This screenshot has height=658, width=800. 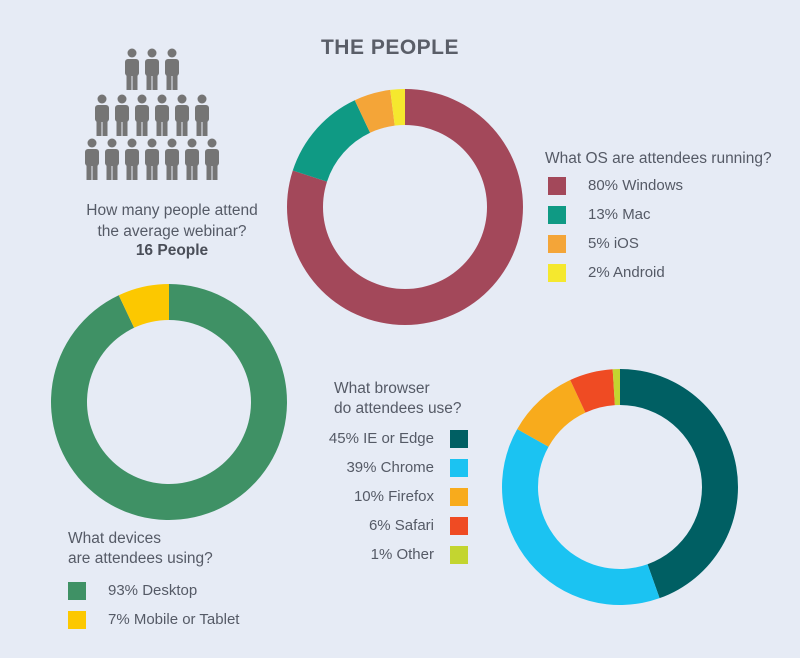 I want to click on devices-legend-label: 93% Desktop, so click(x=153, y=590).